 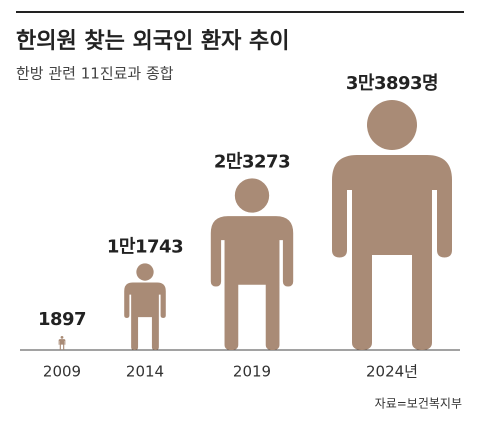 What do you see at coordinates (95, 74) in the screenshot?
I see `chart-subtitle: 한방 관련 11진료과 종합` at bounding box center [95, 74].